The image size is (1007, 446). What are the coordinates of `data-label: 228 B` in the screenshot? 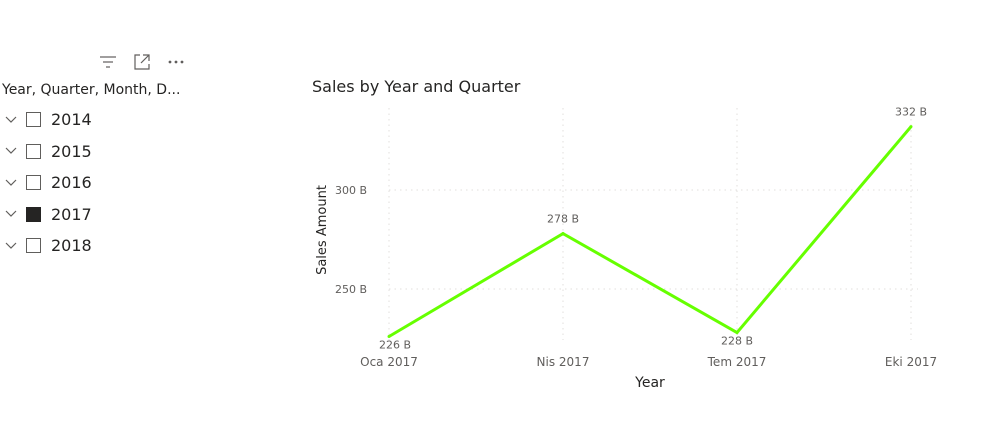 It's located at (737, 341).